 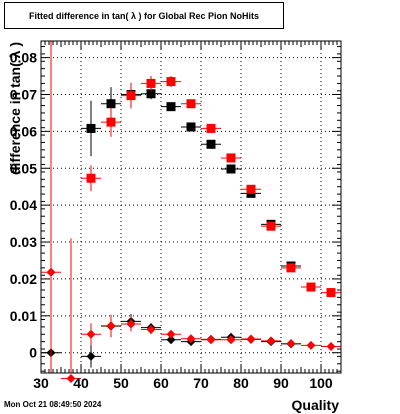 I want to click on x-tick-label: 90, so click(x=281, y=383).